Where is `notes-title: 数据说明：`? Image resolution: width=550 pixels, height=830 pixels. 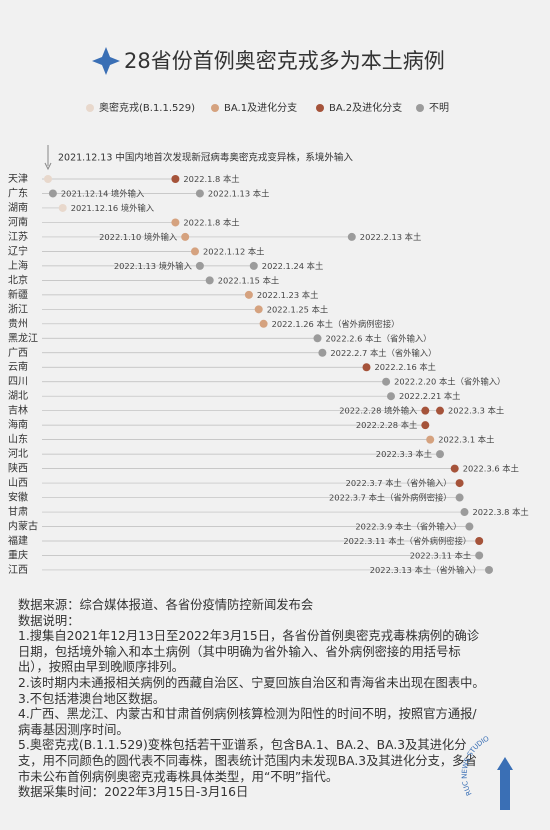 notes-title: 数据说明： is located at coordinates (49, 620).